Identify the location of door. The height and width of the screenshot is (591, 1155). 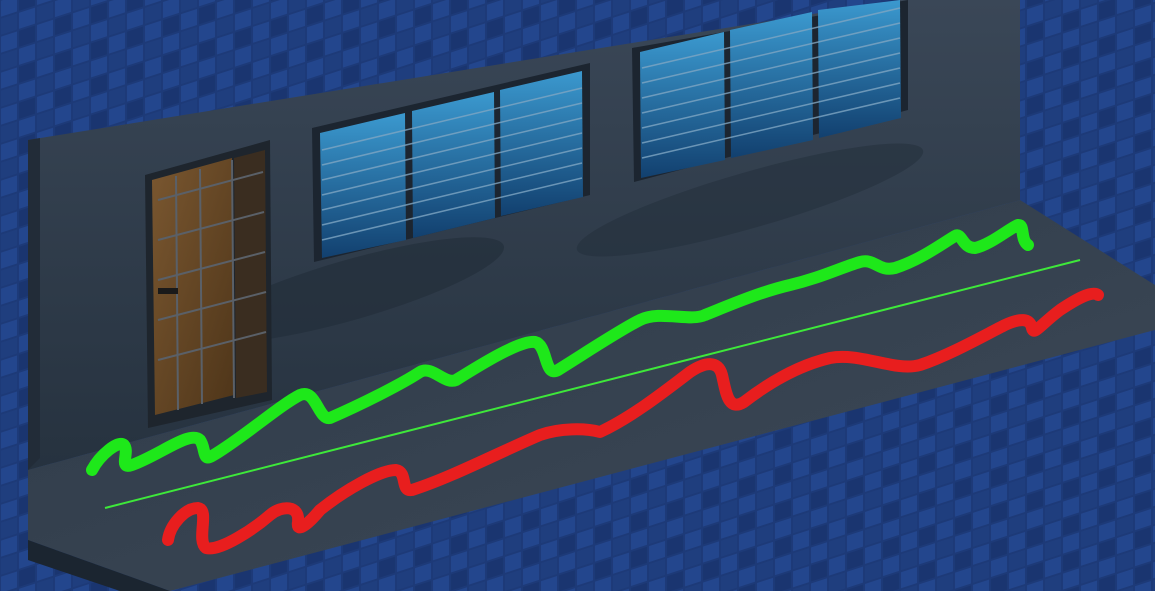
(208, 284).